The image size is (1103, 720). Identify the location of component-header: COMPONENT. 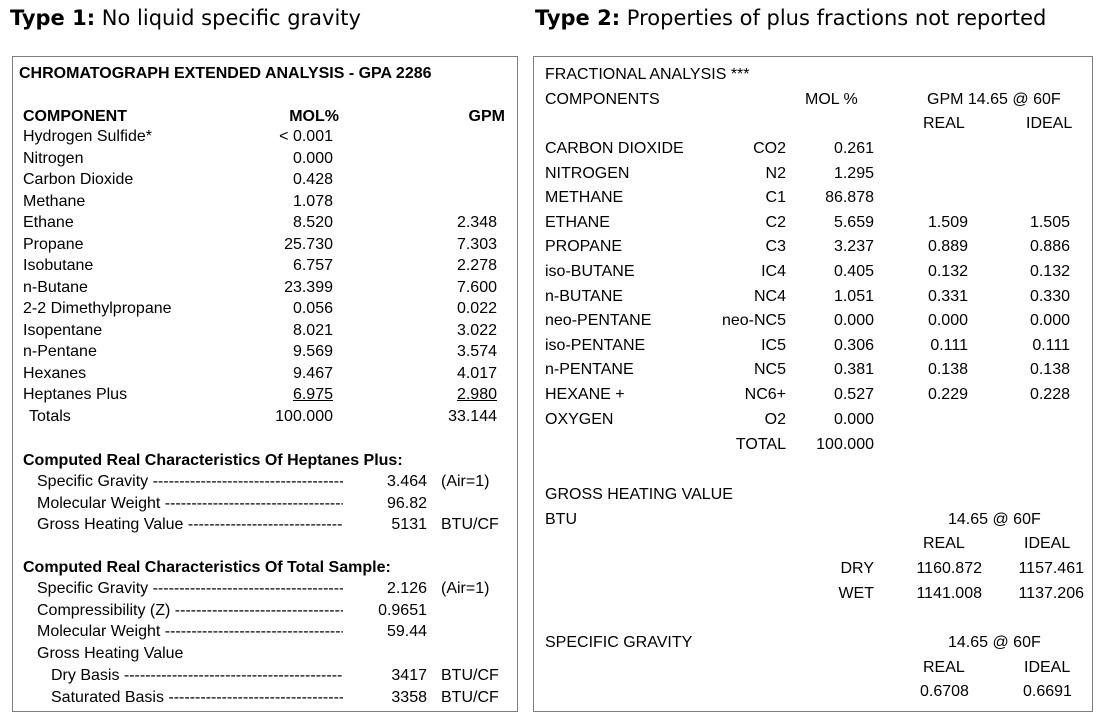
(75, 116).